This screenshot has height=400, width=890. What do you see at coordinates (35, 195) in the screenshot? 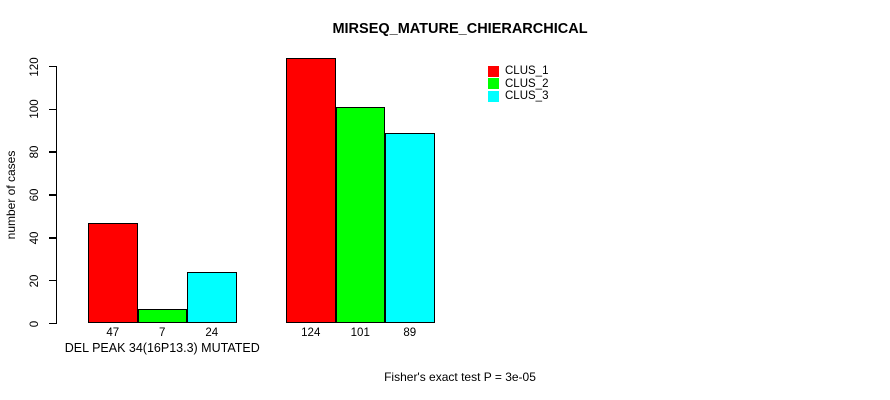
I see `y-tick-label: 60` at bounding box center [35, 195].